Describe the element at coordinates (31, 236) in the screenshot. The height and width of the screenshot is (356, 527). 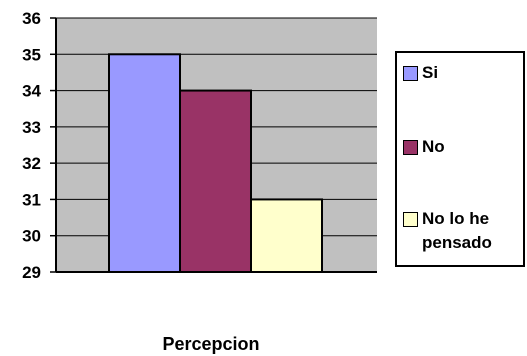
I see `y-tick-label: 30` at that location.